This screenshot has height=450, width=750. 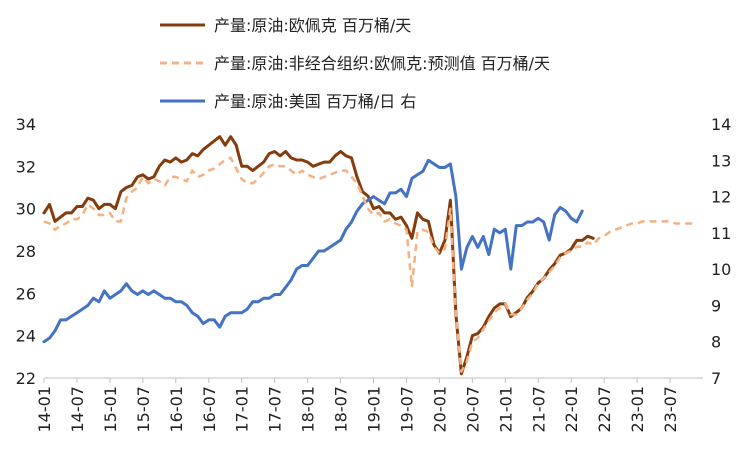 I want to click on y-right-tick-label: 8, so click(x=716, y=342).